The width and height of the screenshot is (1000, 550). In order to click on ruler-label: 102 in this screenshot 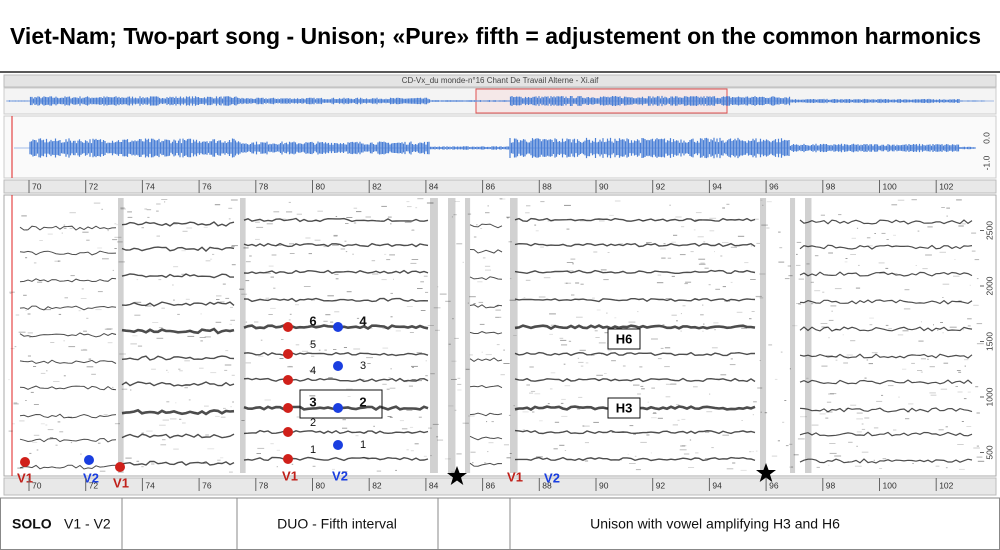, I will do `click(946, 485)`.